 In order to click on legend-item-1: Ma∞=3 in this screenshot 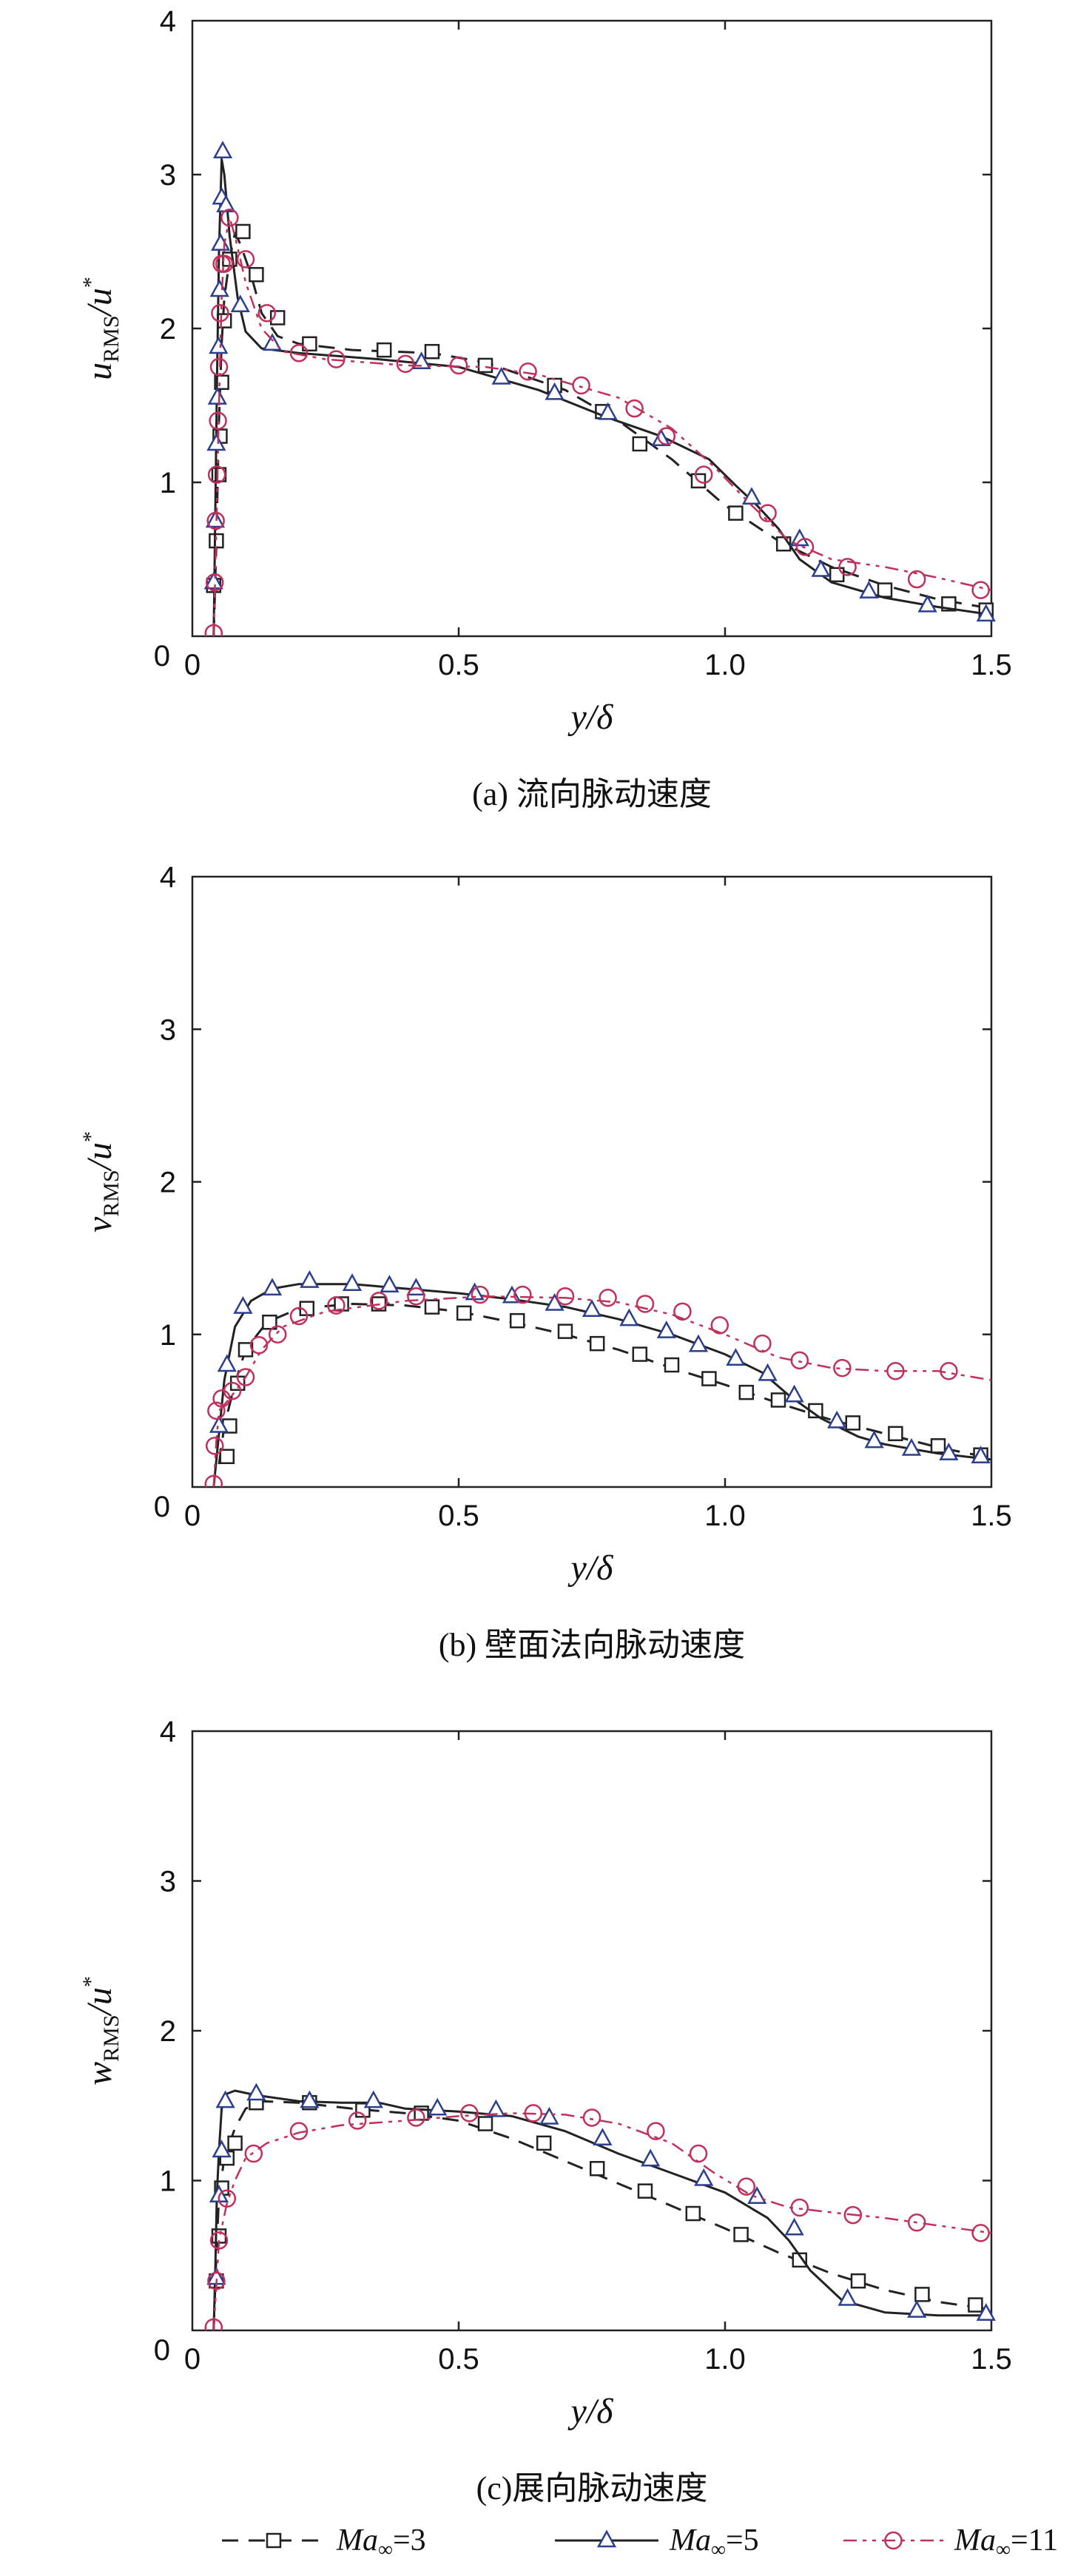, I will do `click(324, 2542)`.